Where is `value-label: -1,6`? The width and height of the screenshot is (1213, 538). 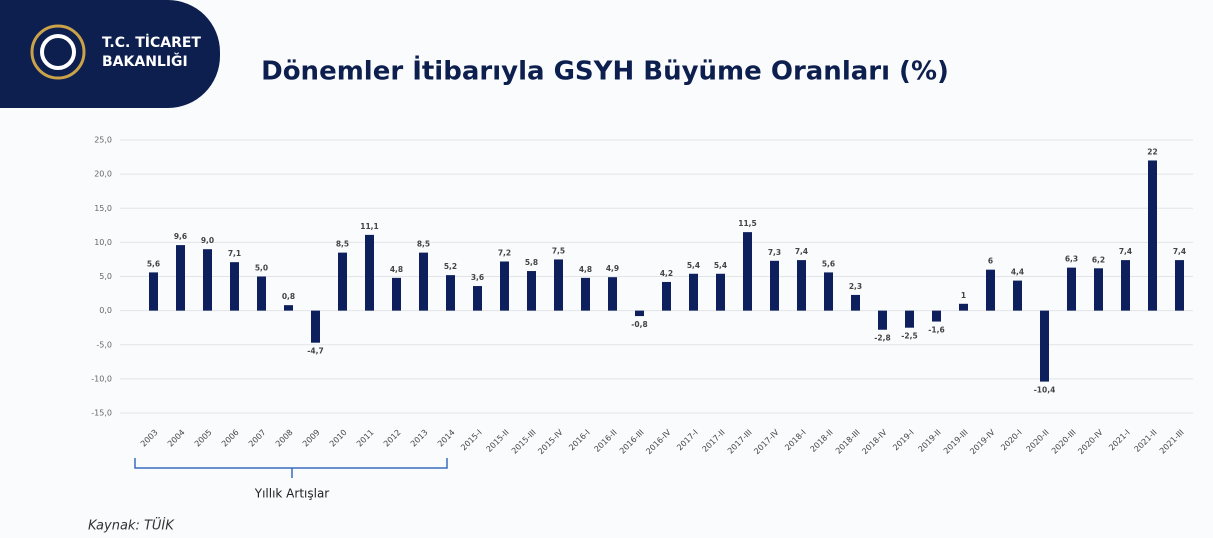 value-label: -1,6 is located at coordinates (936, 330).